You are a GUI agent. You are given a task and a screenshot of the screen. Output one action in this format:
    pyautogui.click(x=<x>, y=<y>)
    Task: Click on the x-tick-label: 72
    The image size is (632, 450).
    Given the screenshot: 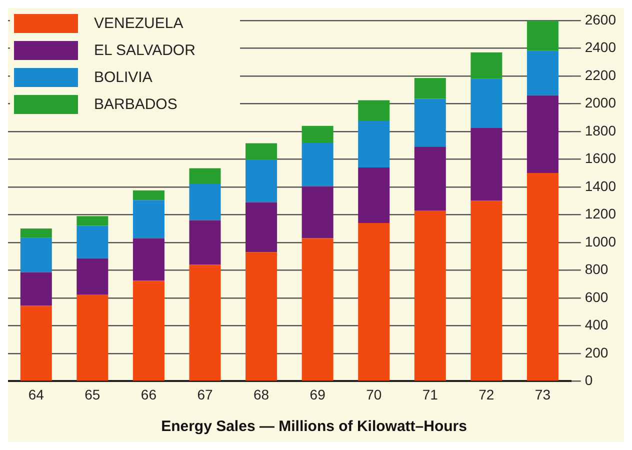 What is the action you would take?
    pyautogui.click(x=486, y=394)
    